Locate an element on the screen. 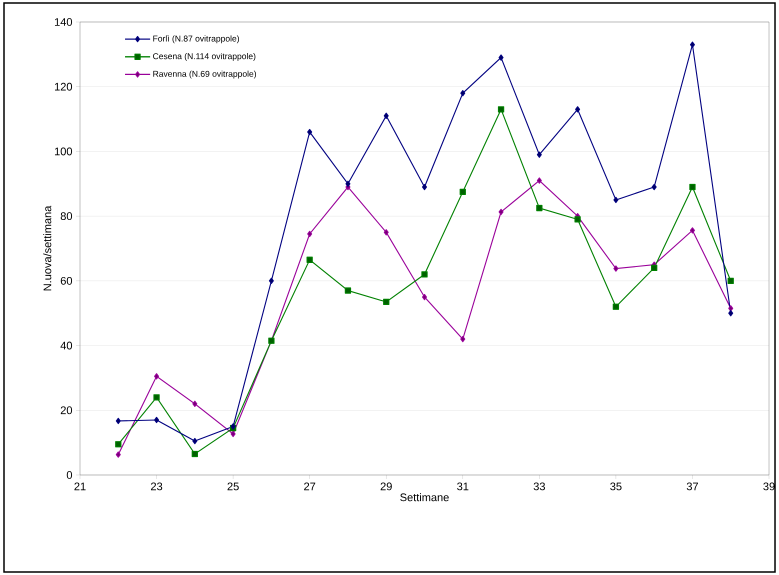 The width and height of the screenshot is (779, 575). y-tick-label: 80 is located at coordinates (66, 216).